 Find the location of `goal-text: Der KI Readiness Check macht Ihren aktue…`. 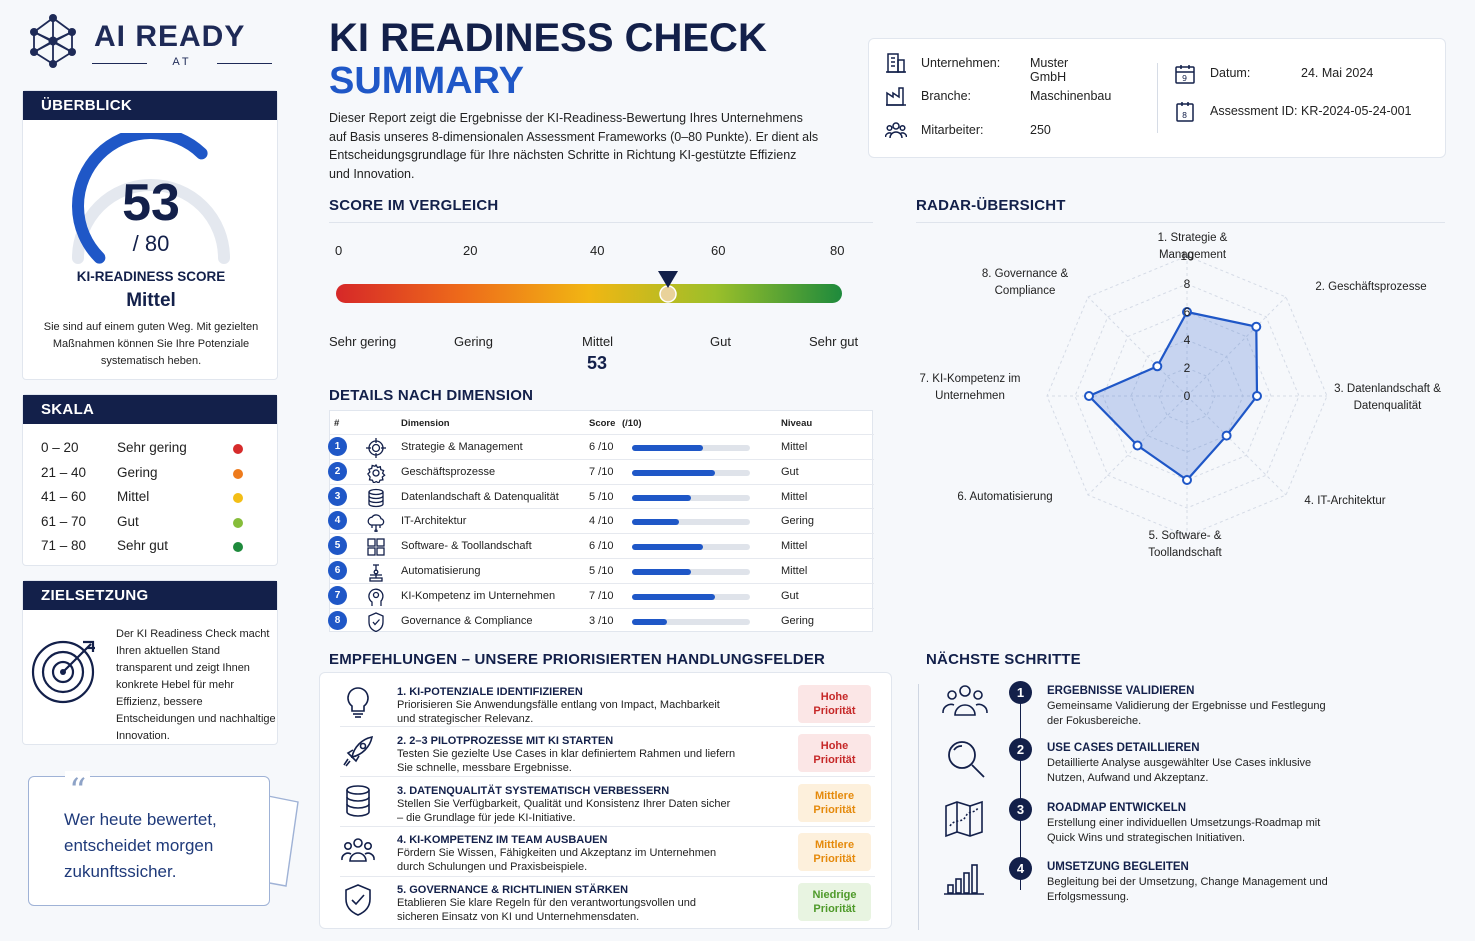

goal-text: Der KI Readiness Check macht Ihren aktue… is located at coordinates (196, 685).